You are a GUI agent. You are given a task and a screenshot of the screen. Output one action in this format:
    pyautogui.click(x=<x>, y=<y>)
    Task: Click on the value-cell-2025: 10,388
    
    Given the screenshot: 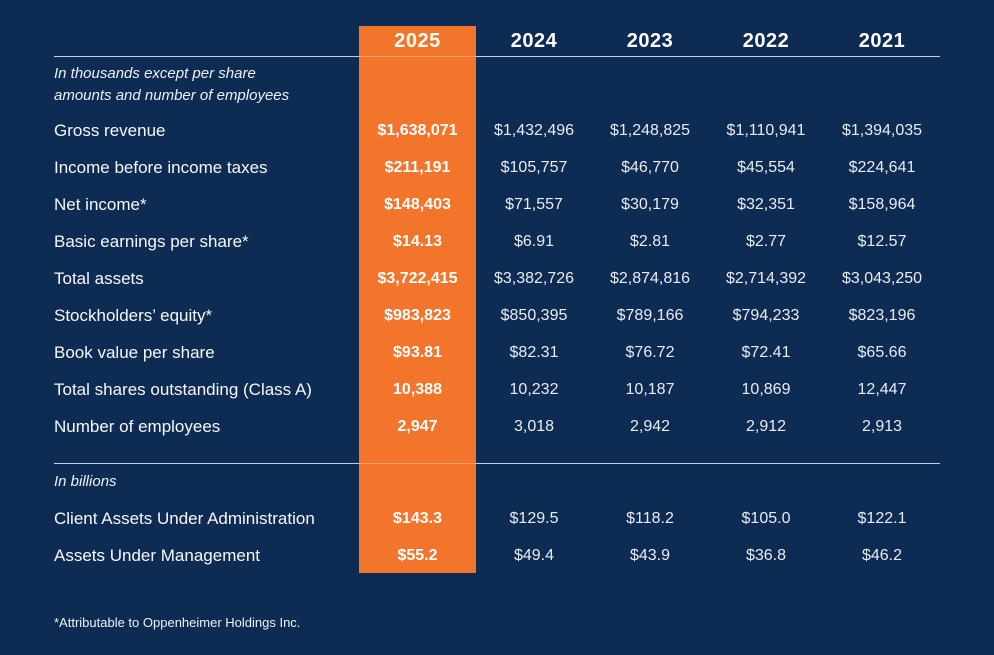 What is the action you would take?
    pyautogui.click(x=417, y=389)
    